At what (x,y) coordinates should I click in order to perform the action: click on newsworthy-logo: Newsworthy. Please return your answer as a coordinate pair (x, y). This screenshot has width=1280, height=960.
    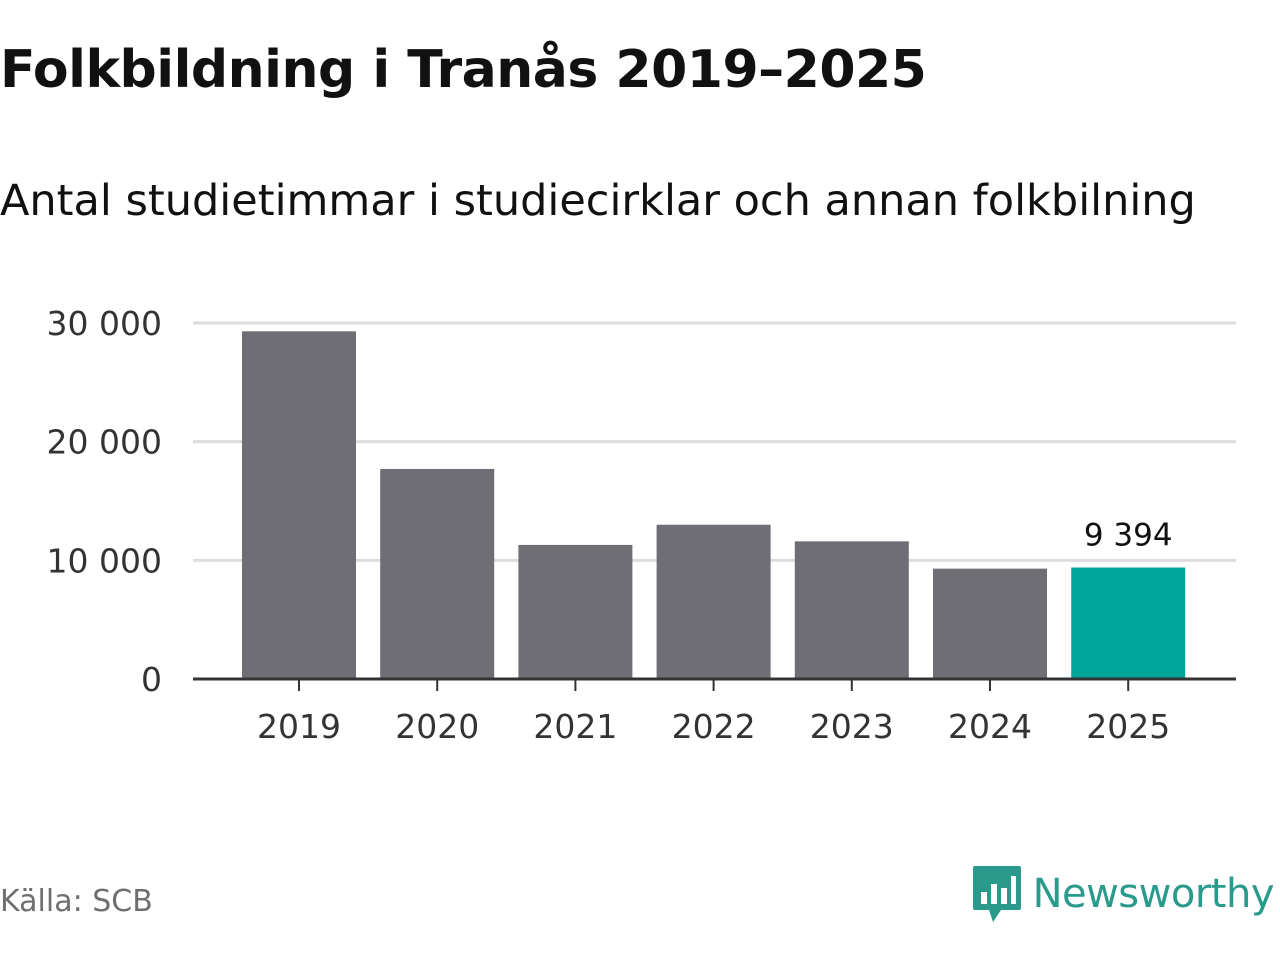
    Looking at the image, I should click on (1123, 894).